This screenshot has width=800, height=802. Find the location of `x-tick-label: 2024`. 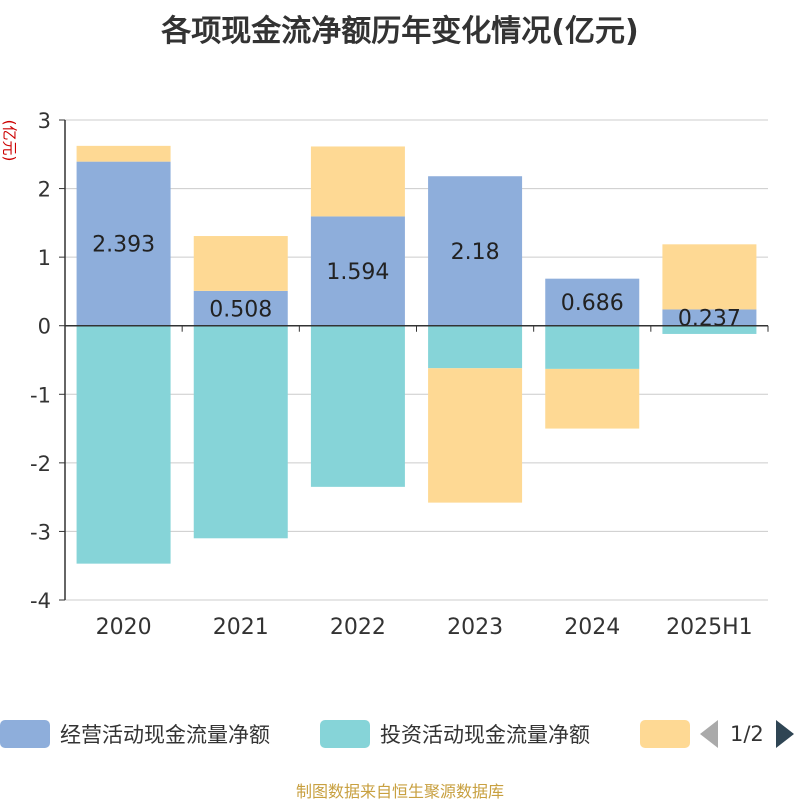

x-tick-label: 2024 is located at coordinates (592, 627).